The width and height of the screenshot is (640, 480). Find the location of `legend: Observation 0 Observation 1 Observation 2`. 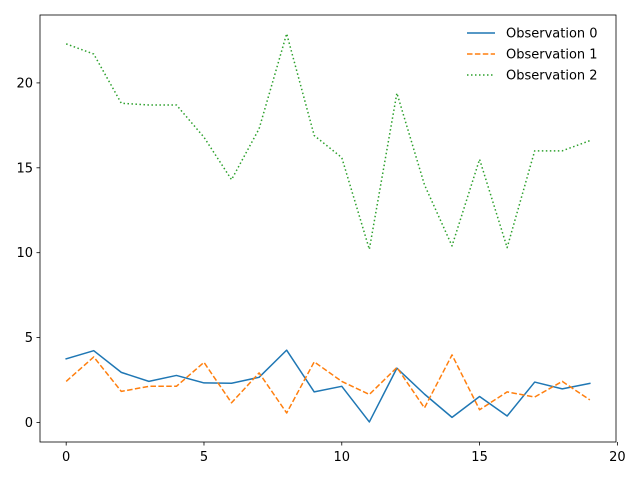

legend: Observation 0 Observation 1 Observation 2 is located at coordinates (532, 55).